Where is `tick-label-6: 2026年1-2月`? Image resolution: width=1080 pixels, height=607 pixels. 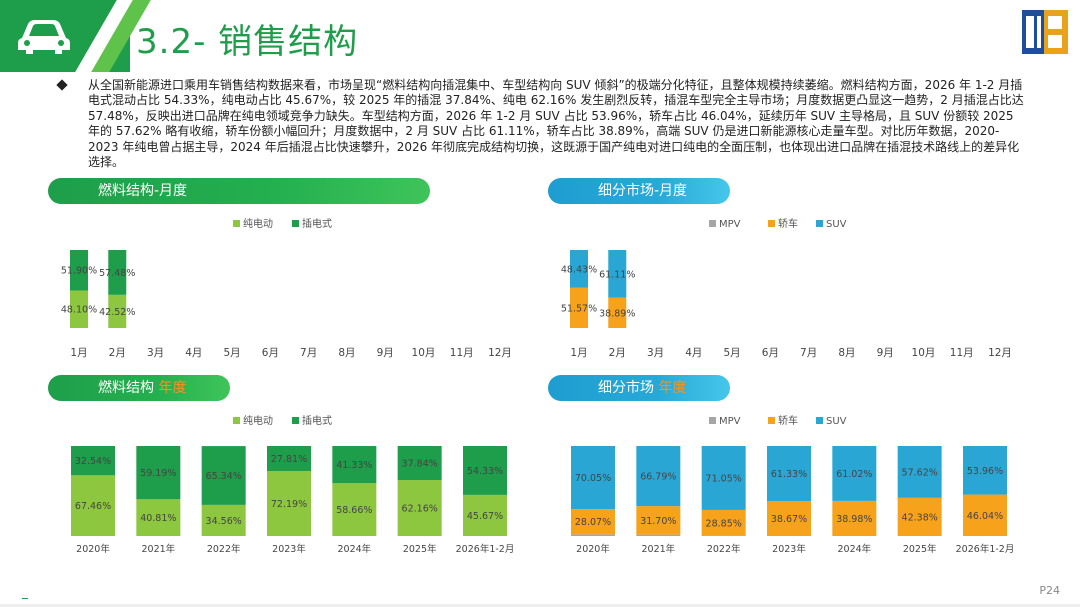 tick-label-6: 2026年1-2月 is located at coordinates (485, 549).